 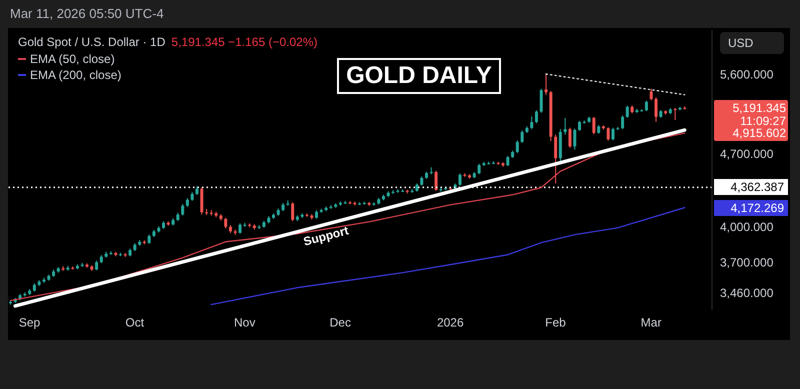 I want to click on x-tick-label: Oct, so click(x=135, y=323).